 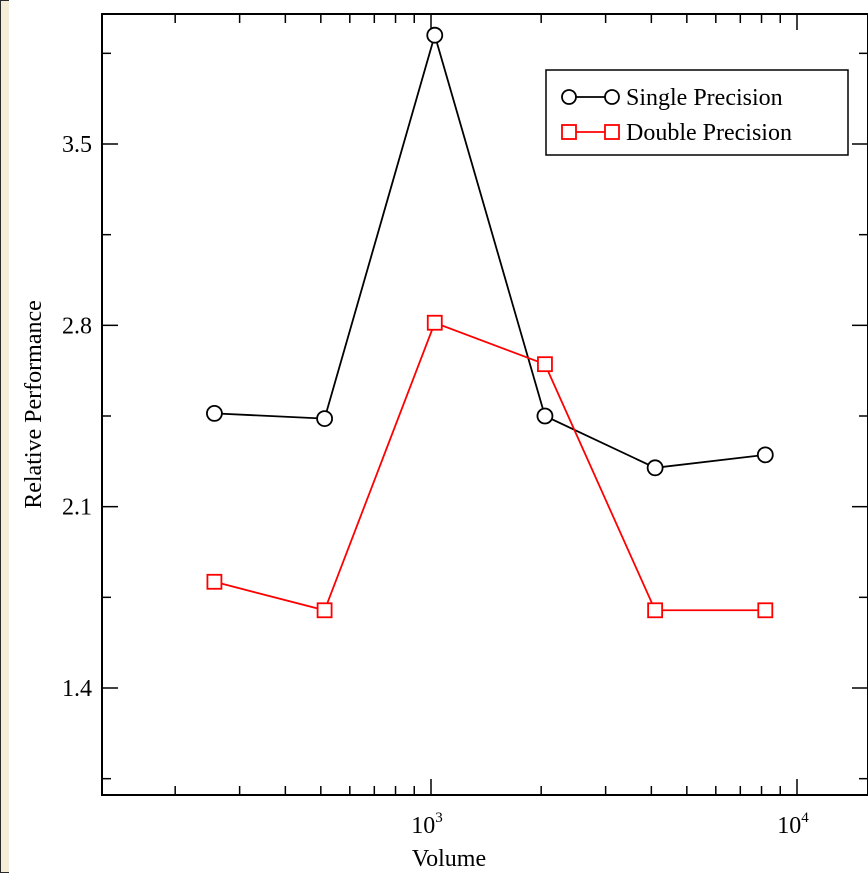 I want to click on y-tick-label: 2.1, so click(x=77, y=508).